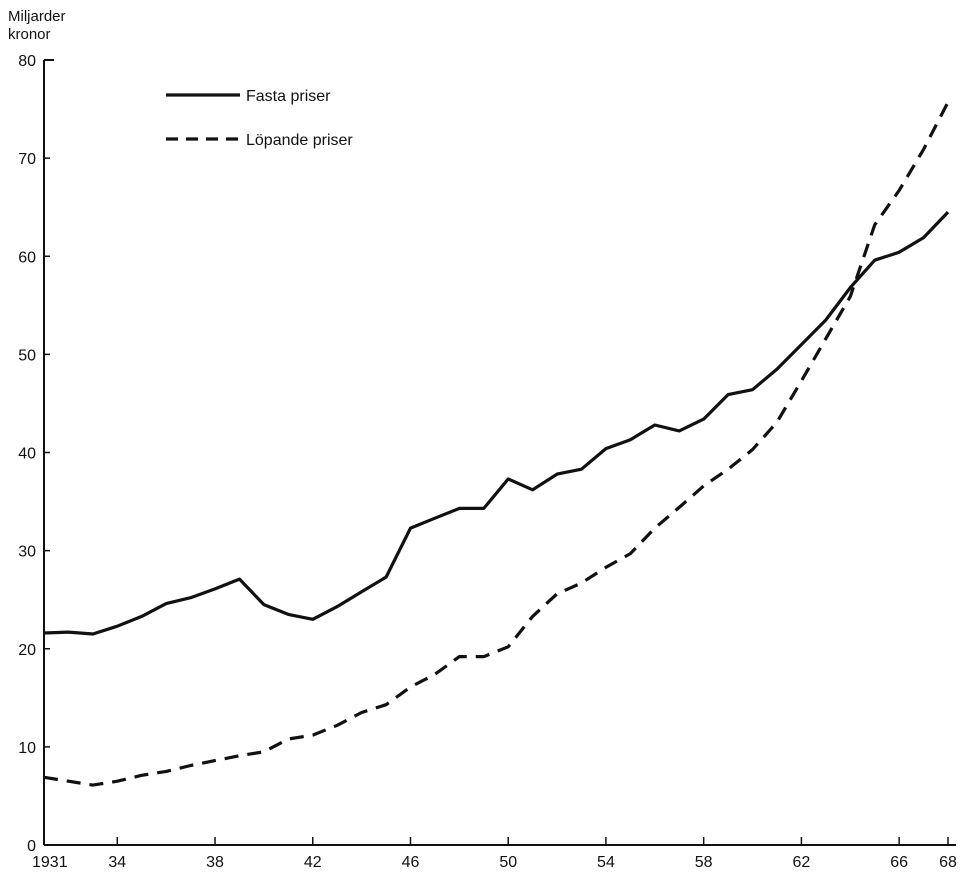  What do you see at coordinates (313, 862) in the screenshot?
I see `x-tick-label: 42` at bounding box center [313, 862].